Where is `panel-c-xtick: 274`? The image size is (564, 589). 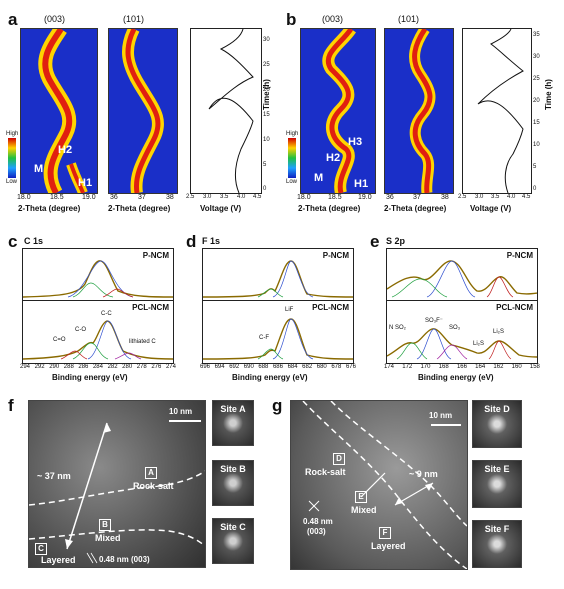
panel-c-xtick: 274 is located at coordinates (170, 367).